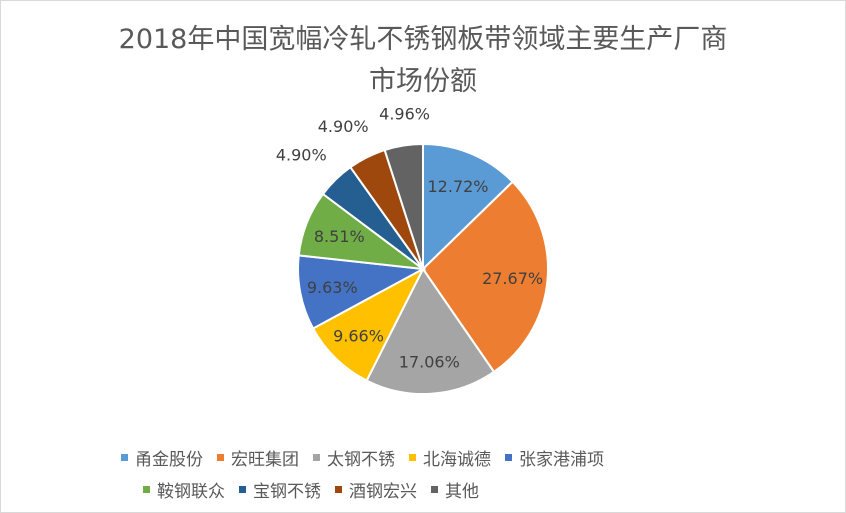 The height and width of the screenshot is (513, 846). Describe the element at coordinates (265, 459) in the screenshot. I see `legend-label: 宏旺集团` at that location.